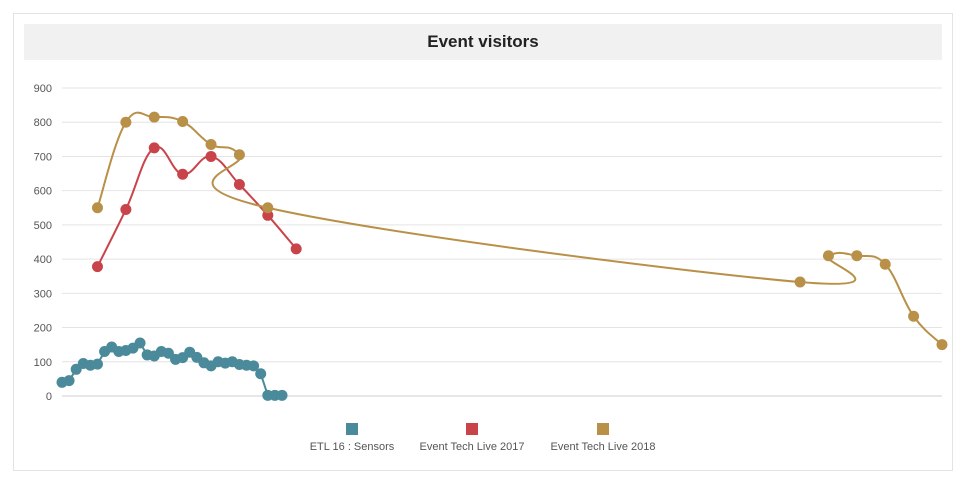  What do you see at coordinates (43, 294) in the screenshot?
I see `y-tick-label: 300` at bounding box center [43, 294].